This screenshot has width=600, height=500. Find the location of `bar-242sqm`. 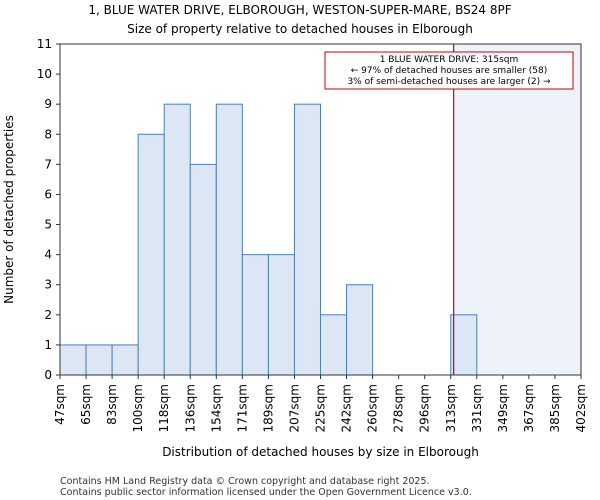

bar-242sqm is located at coordinates (360, 330).